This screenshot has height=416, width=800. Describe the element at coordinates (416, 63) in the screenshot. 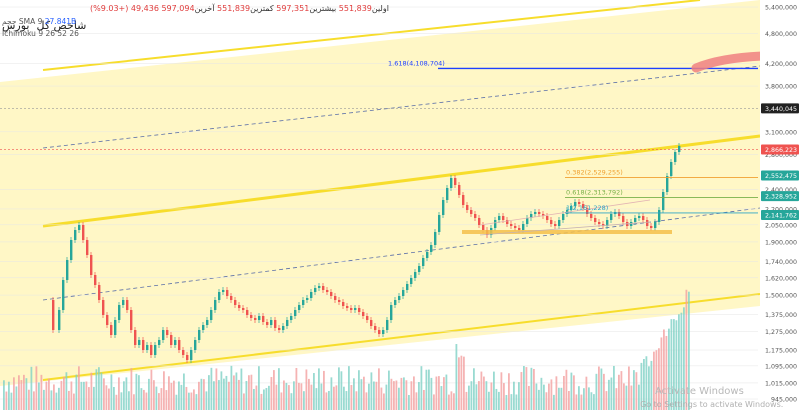

I see `fib-level-label: 1.618(4,108,704)` at that location.